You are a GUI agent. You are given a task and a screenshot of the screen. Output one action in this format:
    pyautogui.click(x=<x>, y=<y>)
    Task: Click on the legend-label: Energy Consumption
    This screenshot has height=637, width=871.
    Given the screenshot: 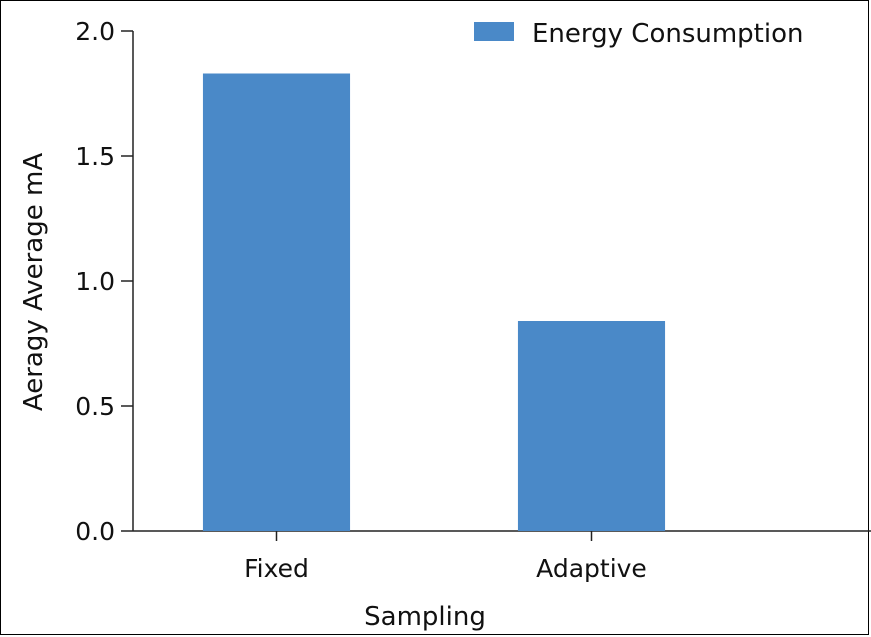 What is the action you would take?
    pyautogui.click(x=668, y=34)
    